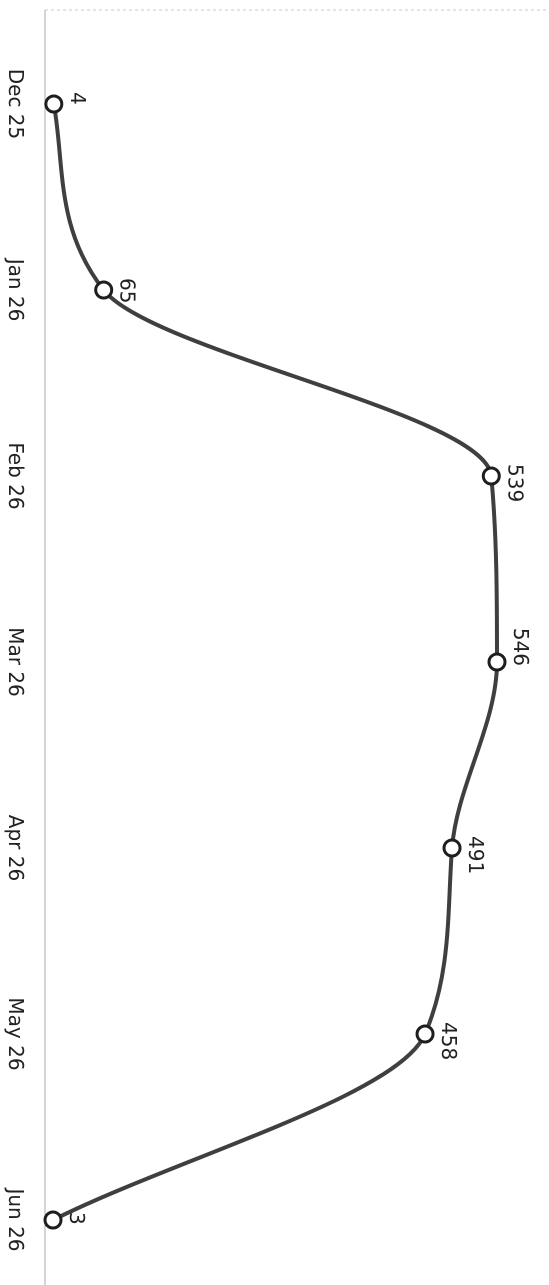  What do you see at coordinates (16, 104) in the screenshot?
I see `category-tick-label: Dec 25` at bounding box center [16, 104].